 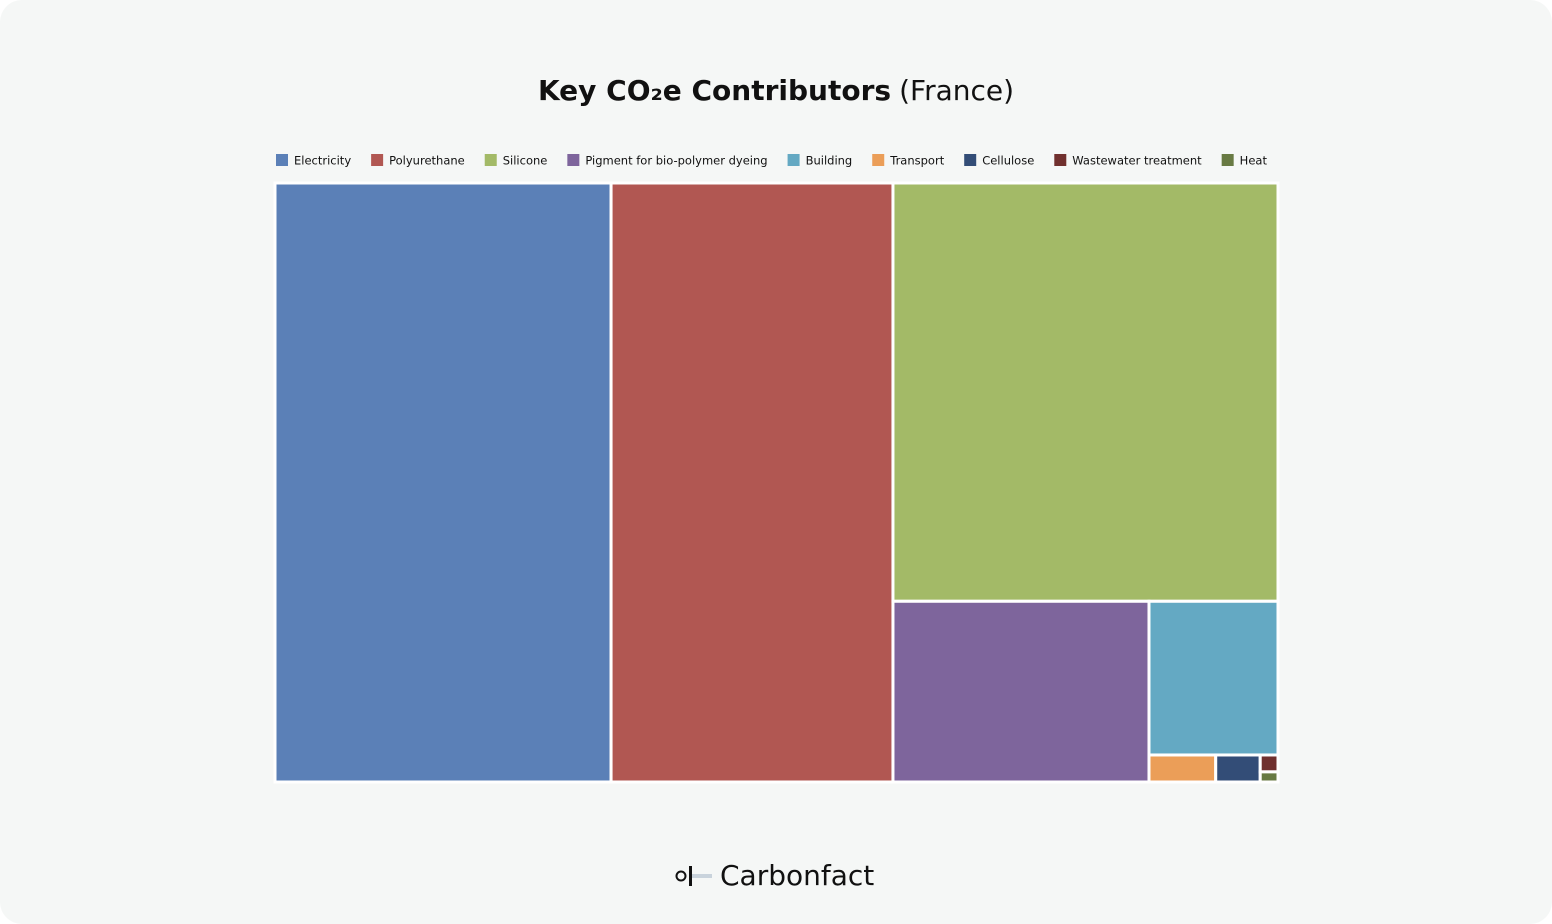 I want to click on legend-label: Building, so click(x=829, y=161).